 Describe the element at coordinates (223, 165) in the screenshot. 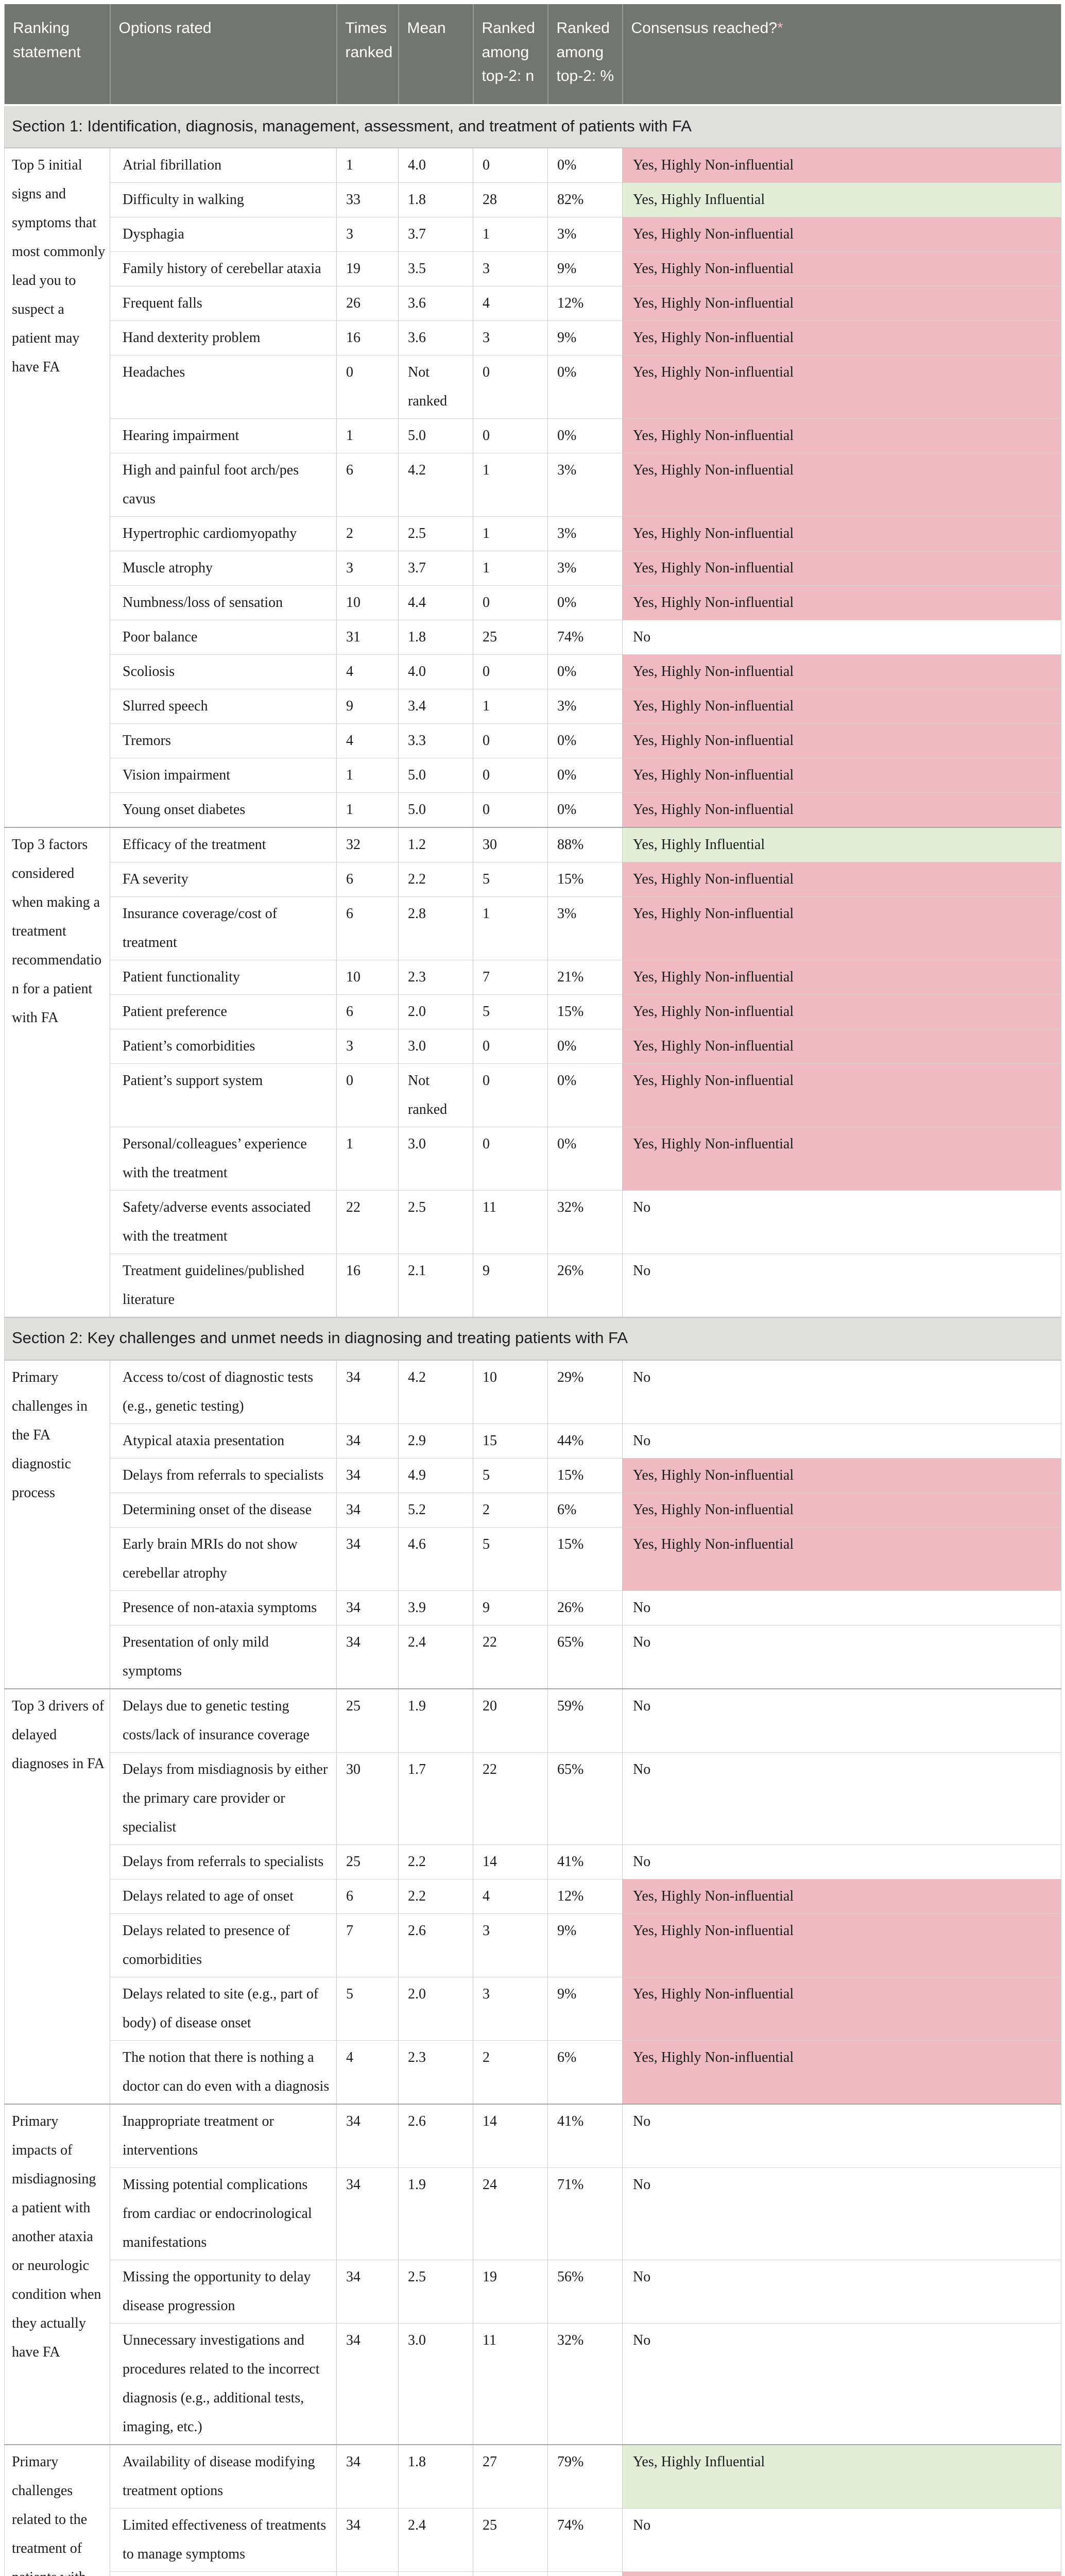

I see `option-cell: Atrial fibrillation` at that location.